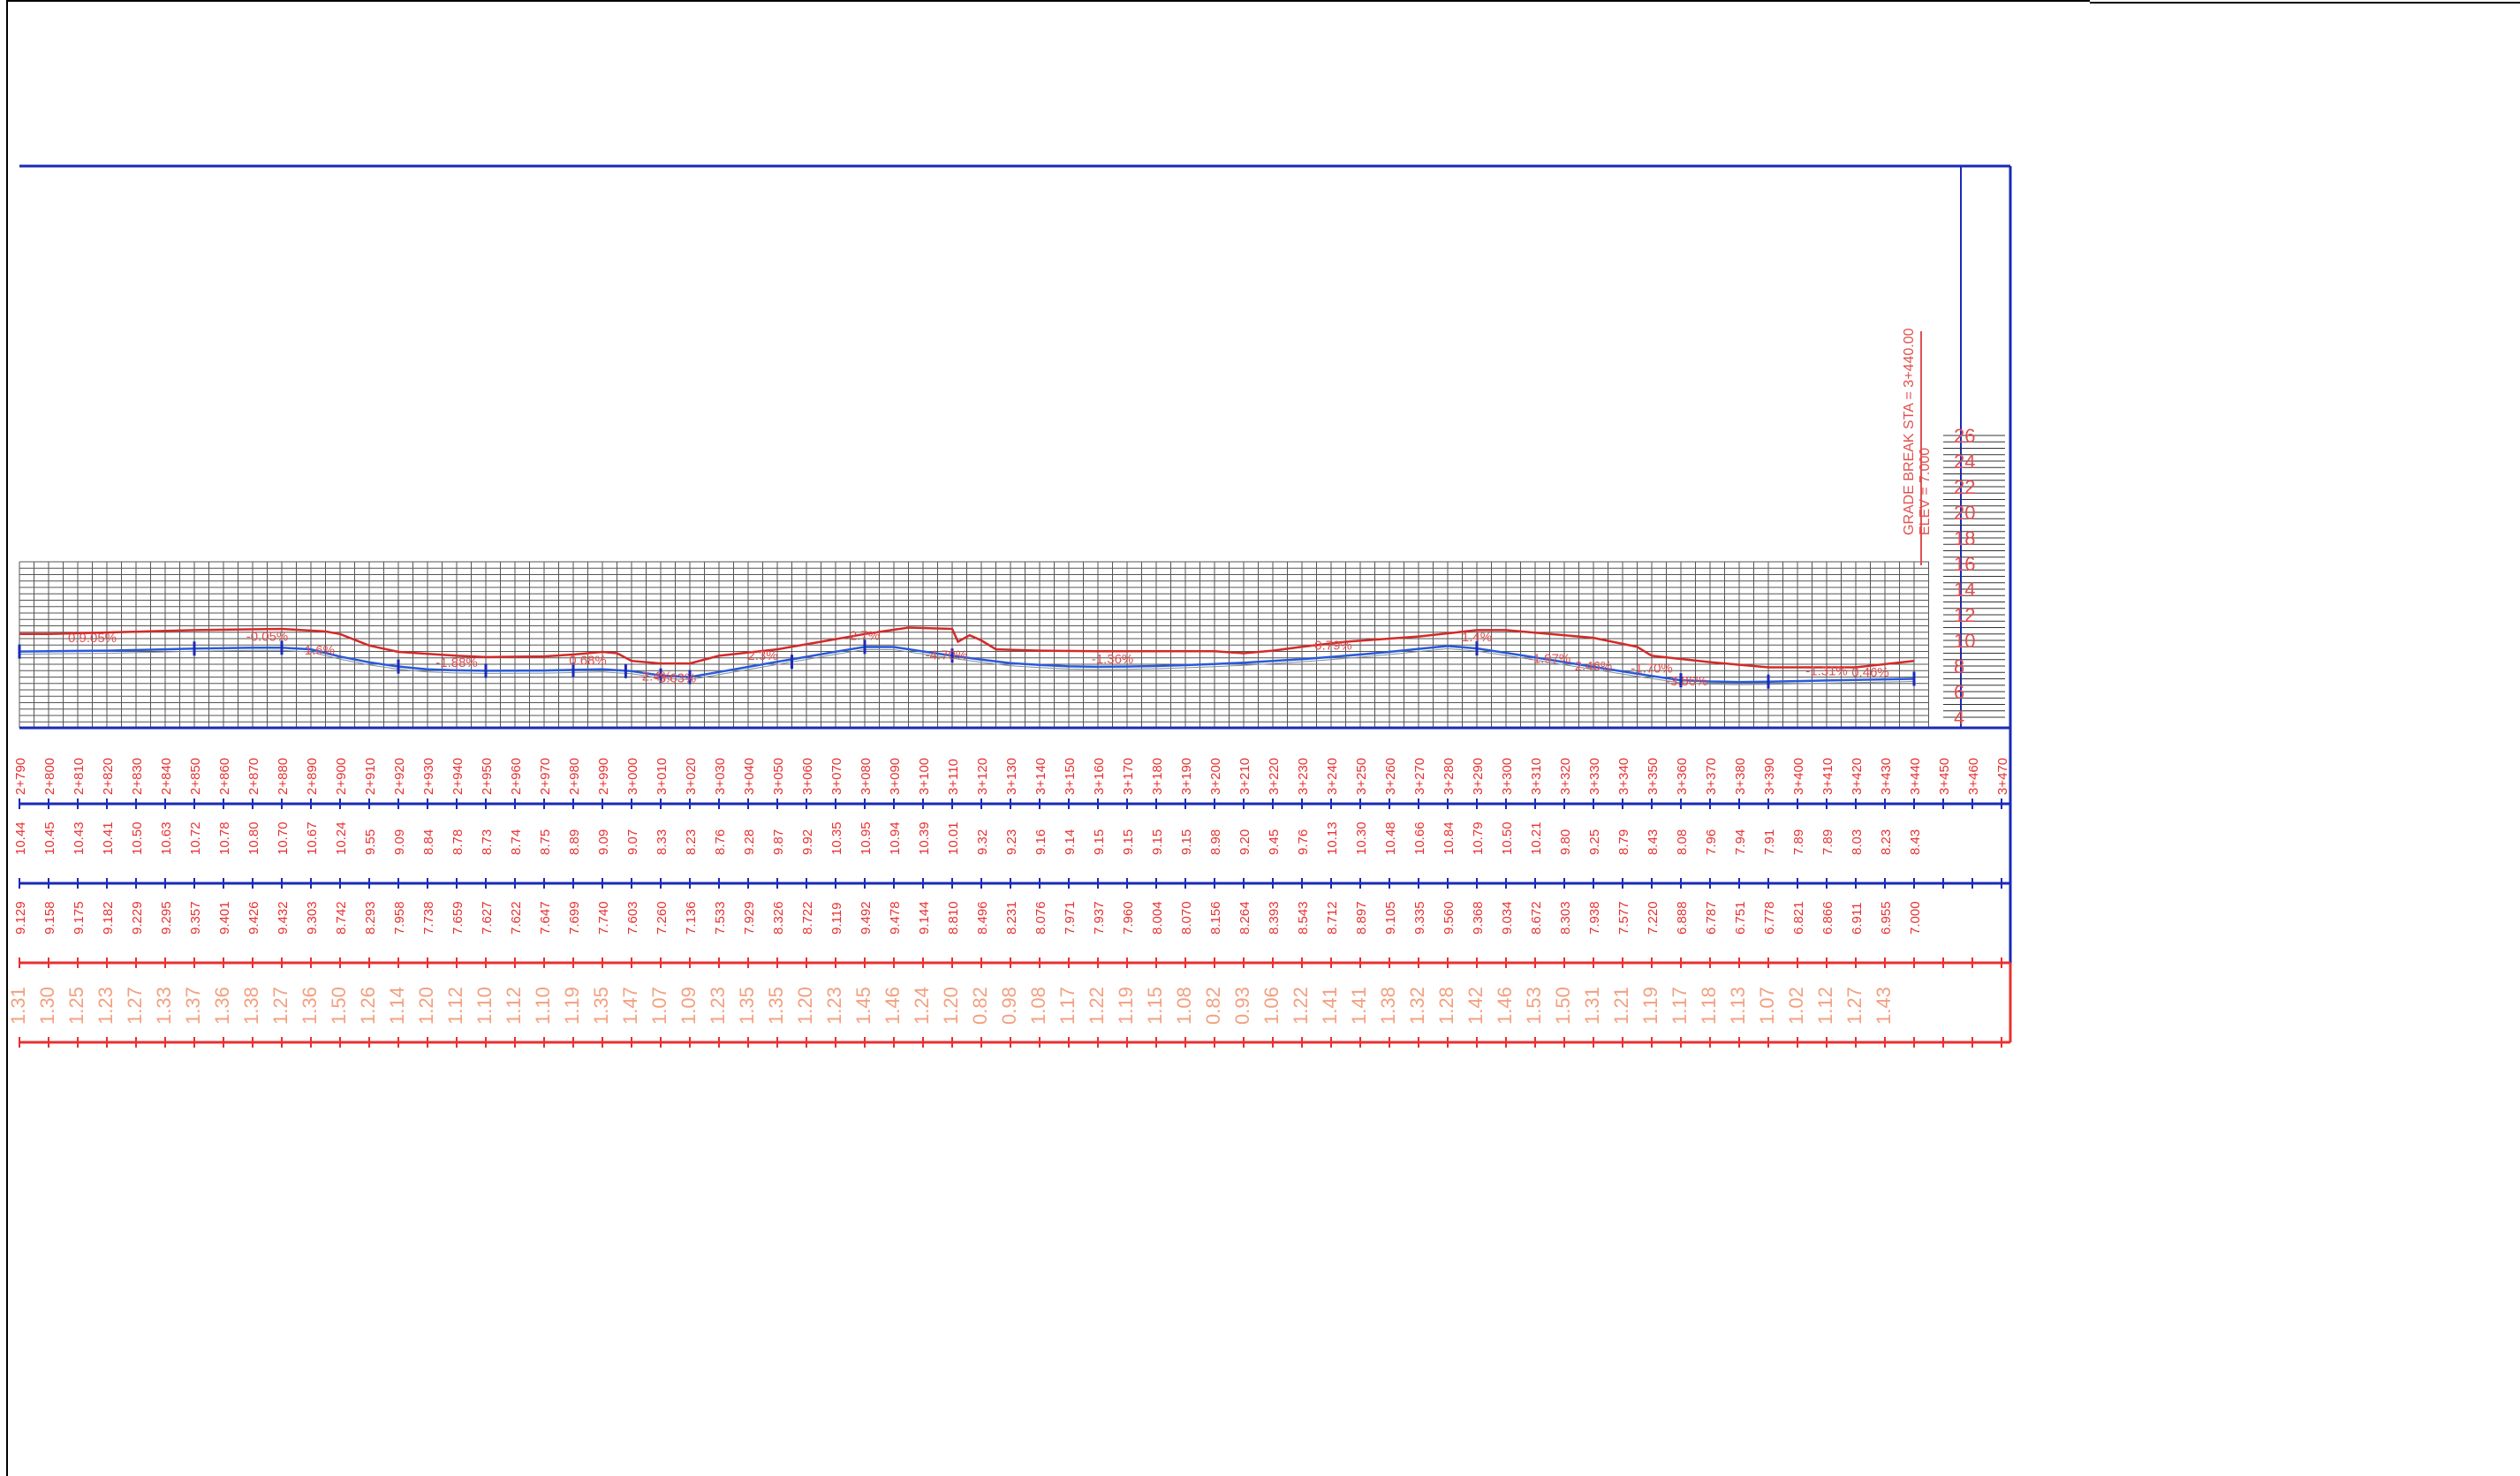 The height and width of the screenshot is (1476, 2520). I want to click on design-elev-value: 7.659, so click(457, 918).